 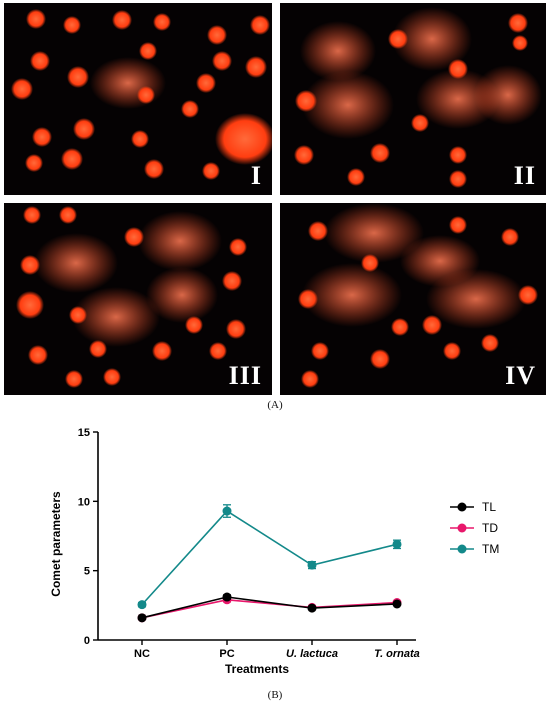 I want to click on y-axis-title: Comet parameters, so click(x=56, y=544).